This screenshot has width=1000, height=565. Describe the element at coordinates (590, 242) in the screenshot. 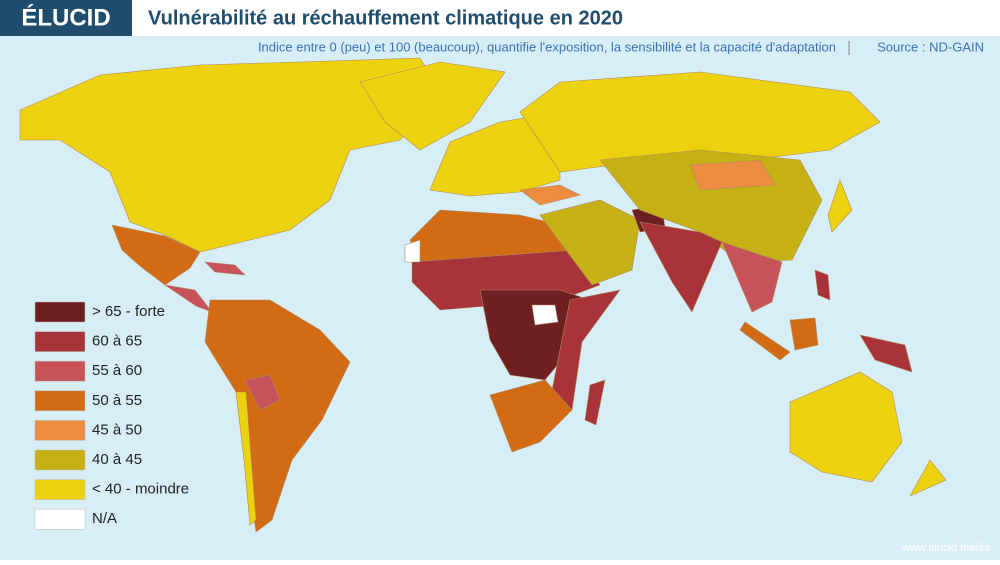

I see `middle-east` at that location.